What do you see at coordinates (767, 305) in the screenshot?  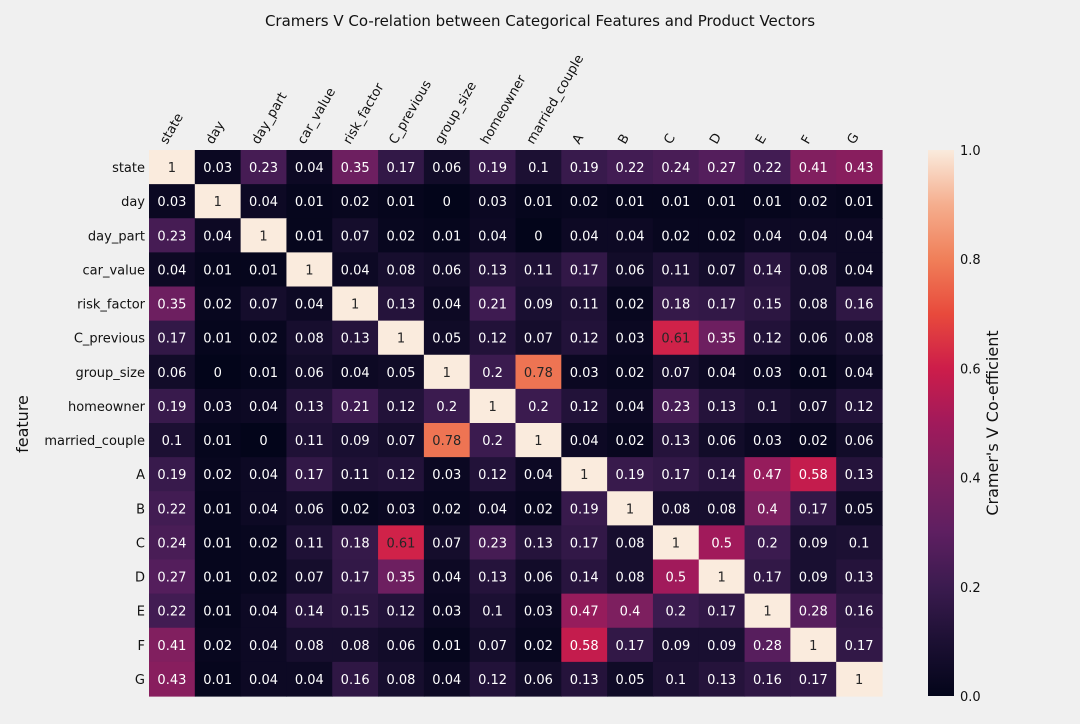 I see `cell-value-label: 0.15` at bounding box center [767, 305].